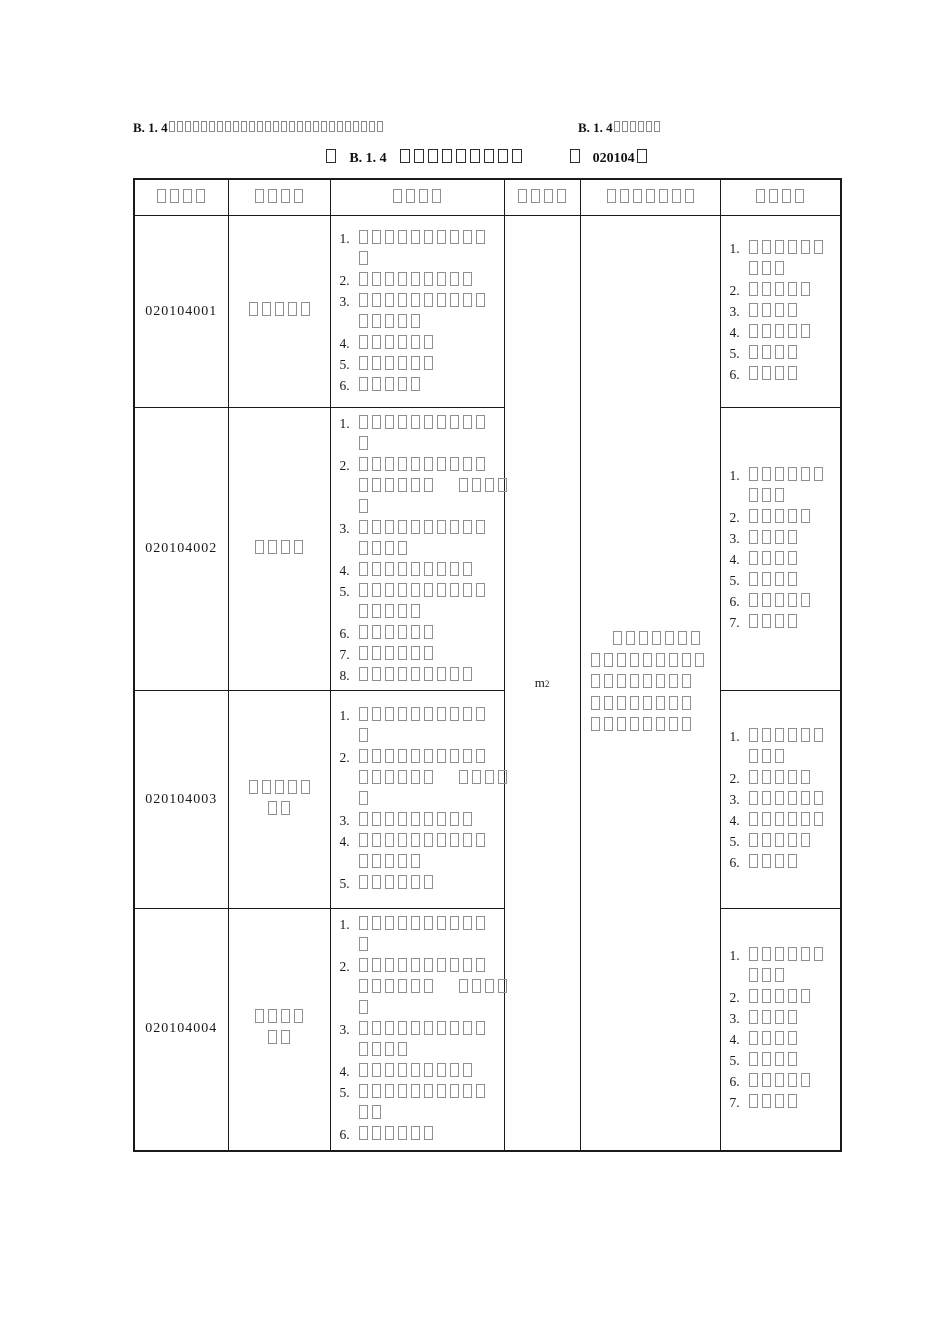  Describe the element at coordinates (279, 810) in the screenshot. I see `name-line` at that location.